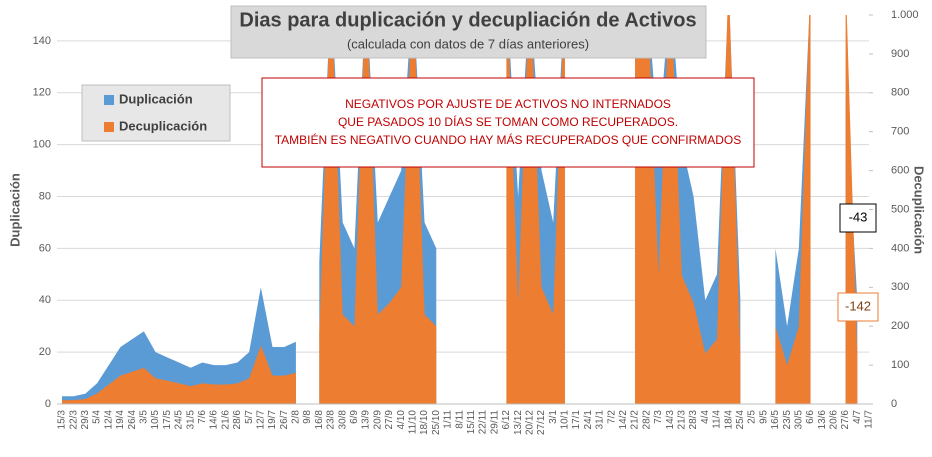 The width and height of the screenshot is (932, 457). I want to click on y-tick-label: 60, so click(45, 248).